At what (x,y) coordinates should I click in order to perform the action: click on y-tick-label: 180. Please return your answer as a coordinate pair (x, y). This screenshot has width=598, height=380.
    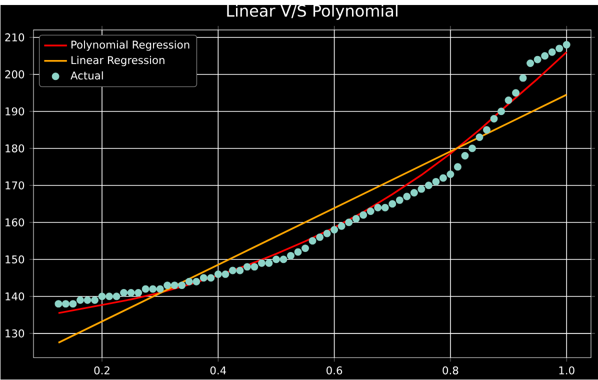
    Looking at the image, I should click on (15, 148).